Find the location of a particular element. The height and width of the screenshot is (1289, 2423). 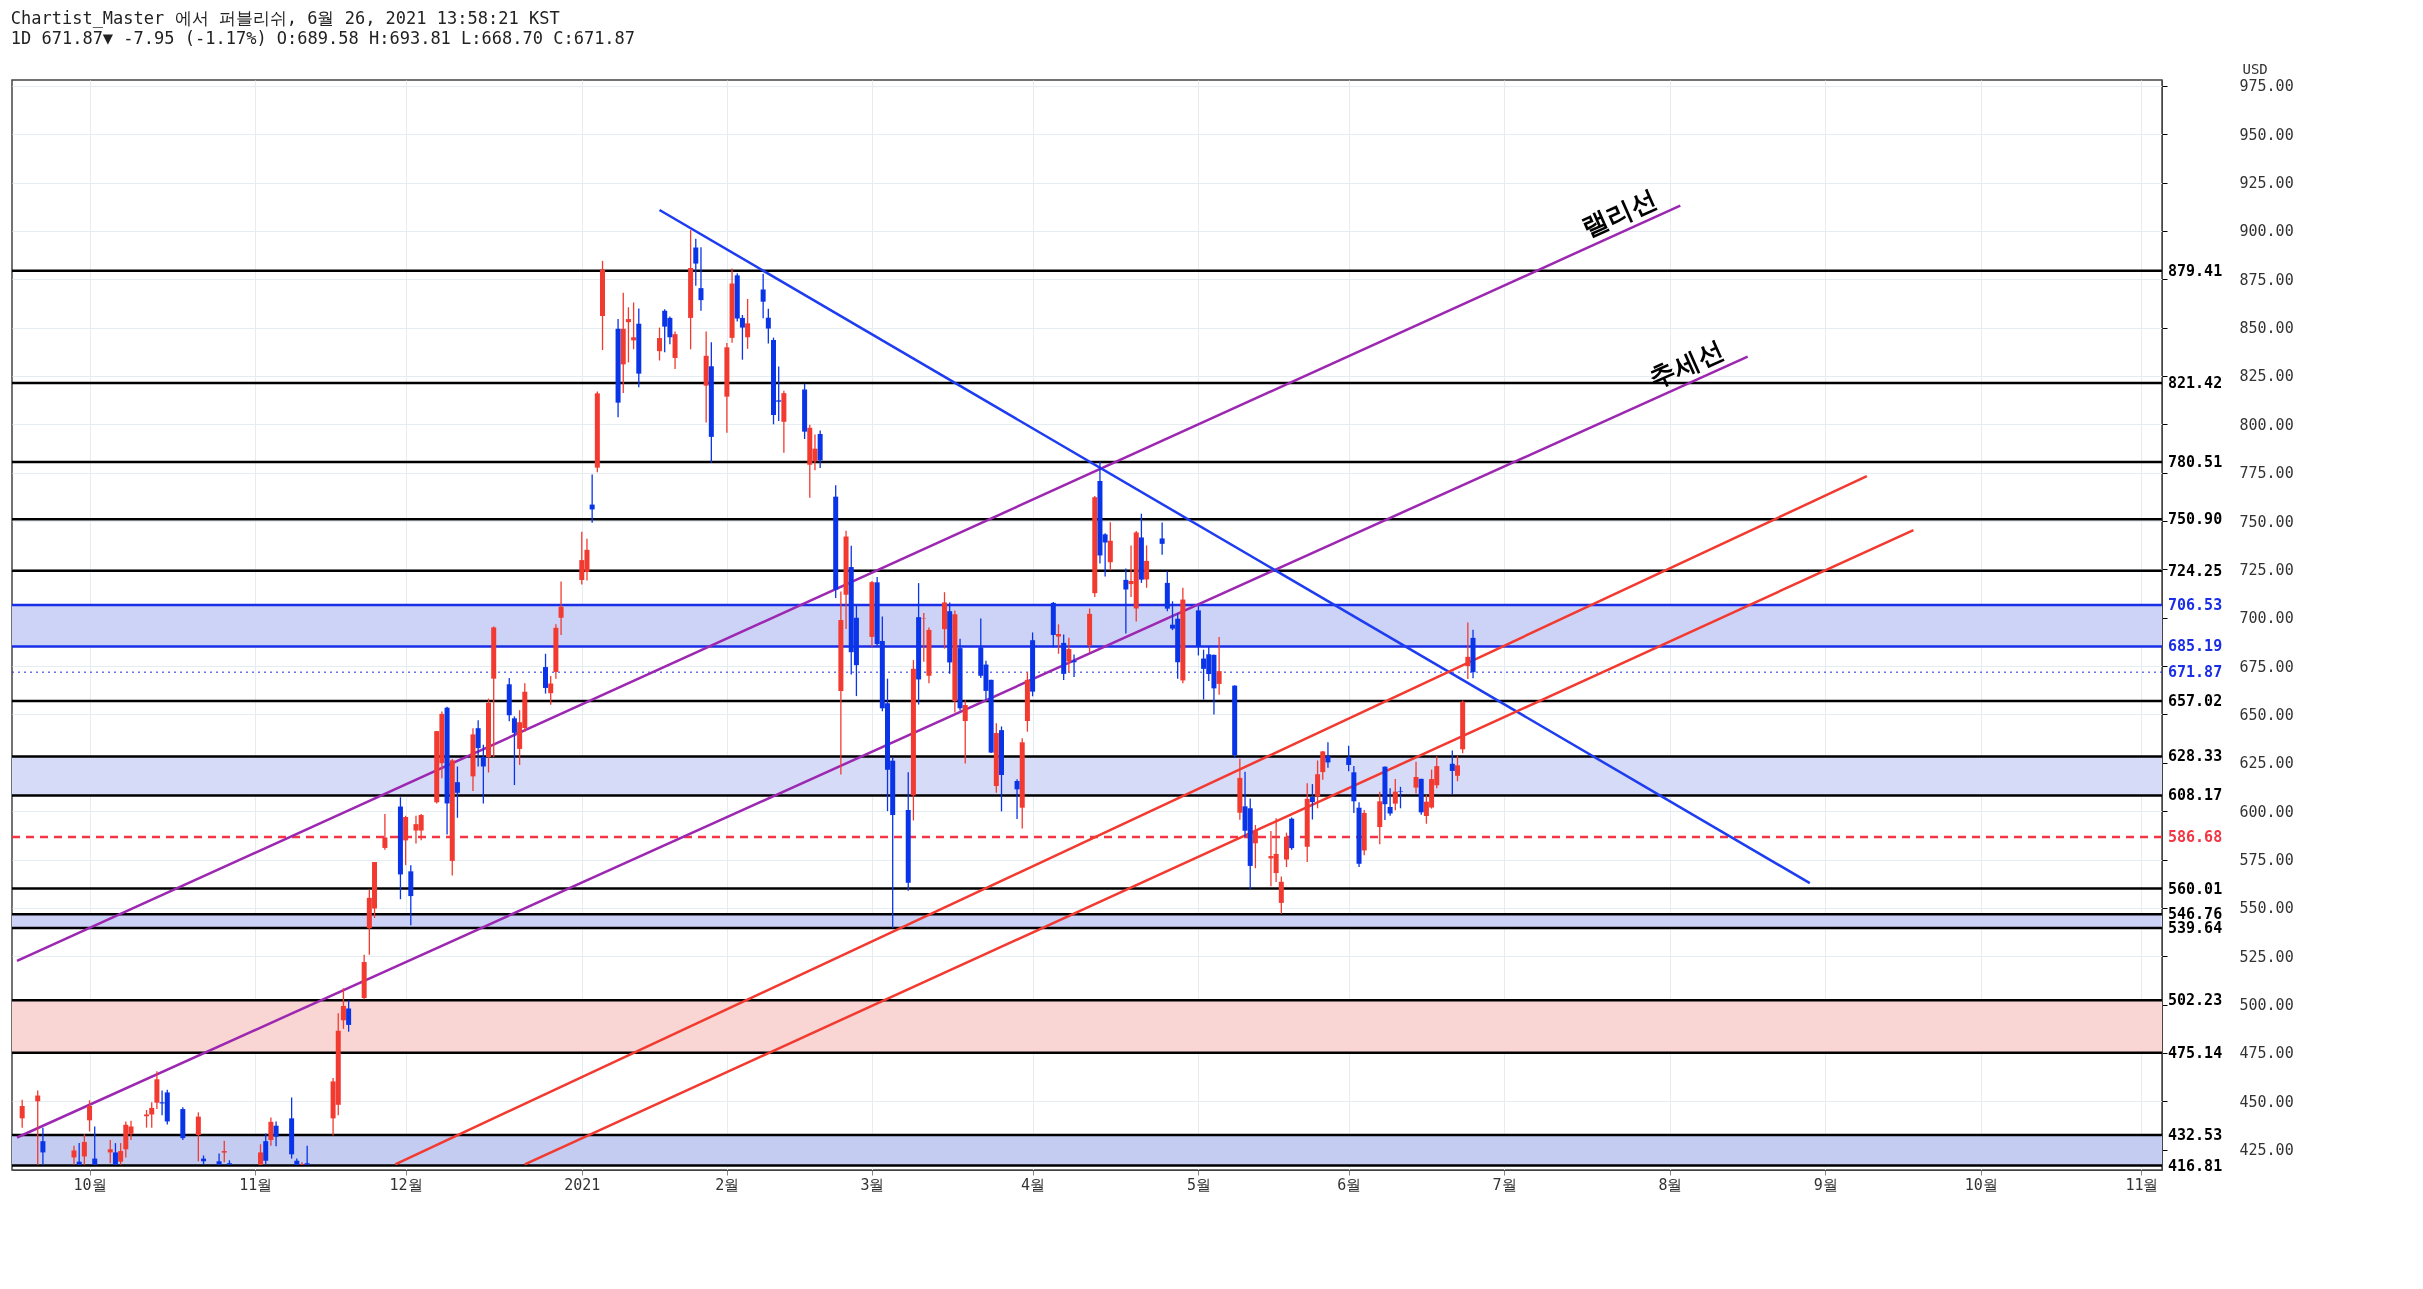

y-tick-label: 975.00 is located at coordinates (2266, 86).